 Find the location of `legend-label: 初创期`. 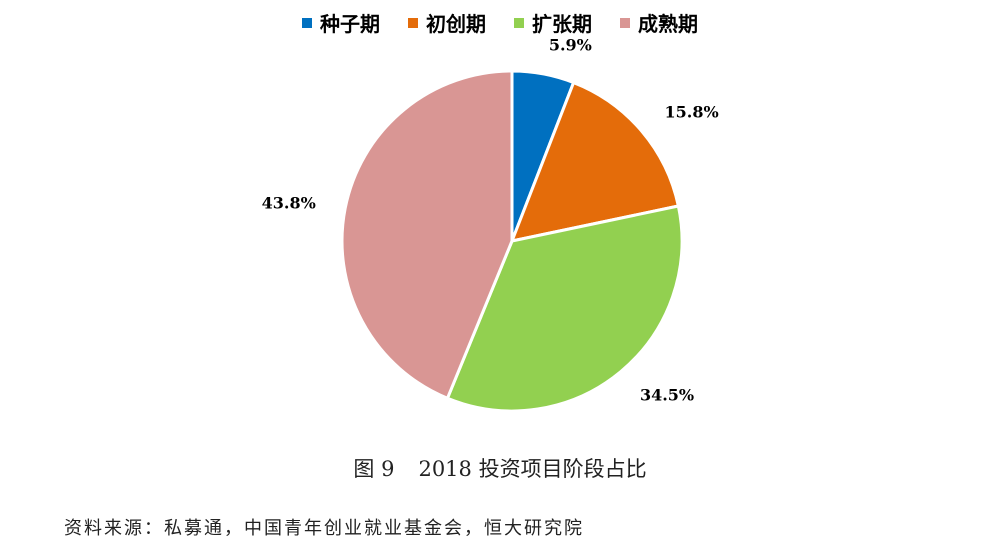

legend-label: 初创期 is located at coordinates (456, 24).